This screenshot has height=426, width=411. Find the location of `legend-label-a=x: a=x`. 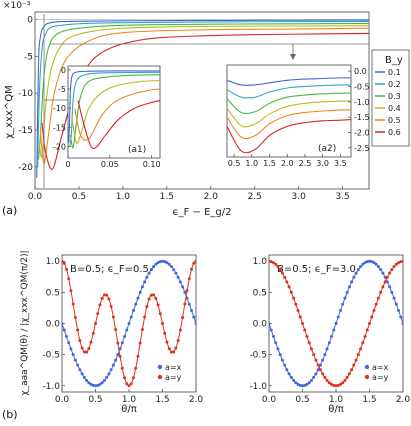

legend-label-a=x: a=x is located at coordinates (173, 367).